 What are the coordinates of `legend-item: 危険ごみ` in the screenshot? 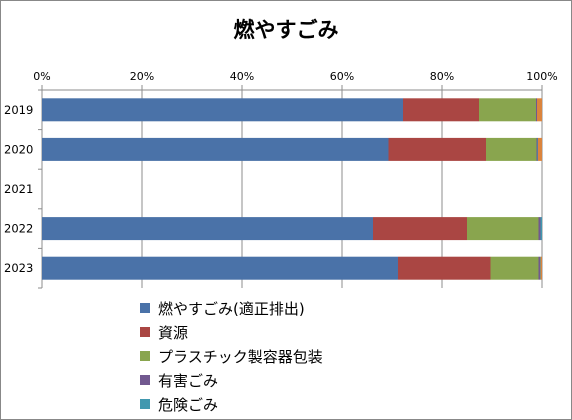 It's located at (231, 404).